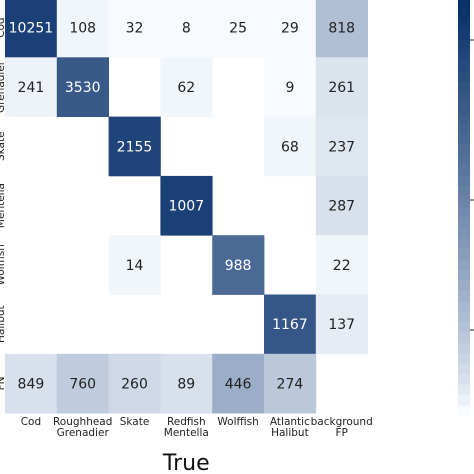  I want to click on cell-value-label: 8, so click(186, 29).